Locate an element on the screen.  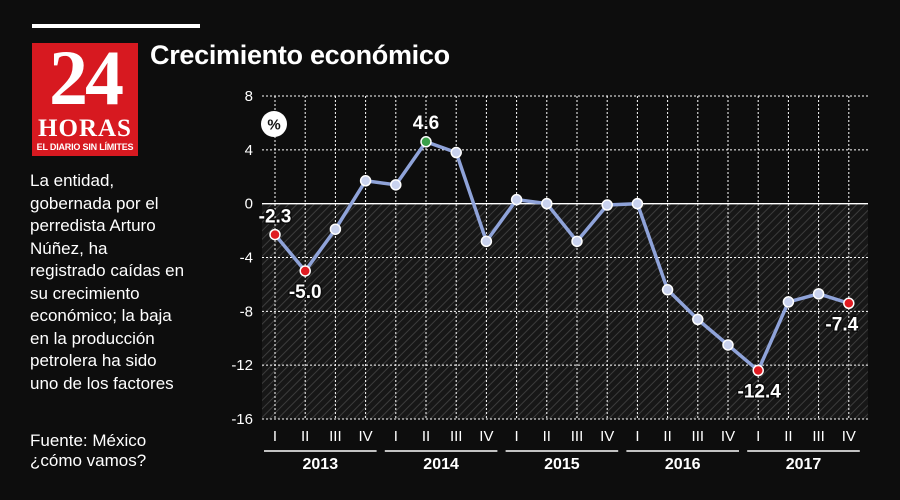
data-label: 4.6 is located at coordinates (426, 123).